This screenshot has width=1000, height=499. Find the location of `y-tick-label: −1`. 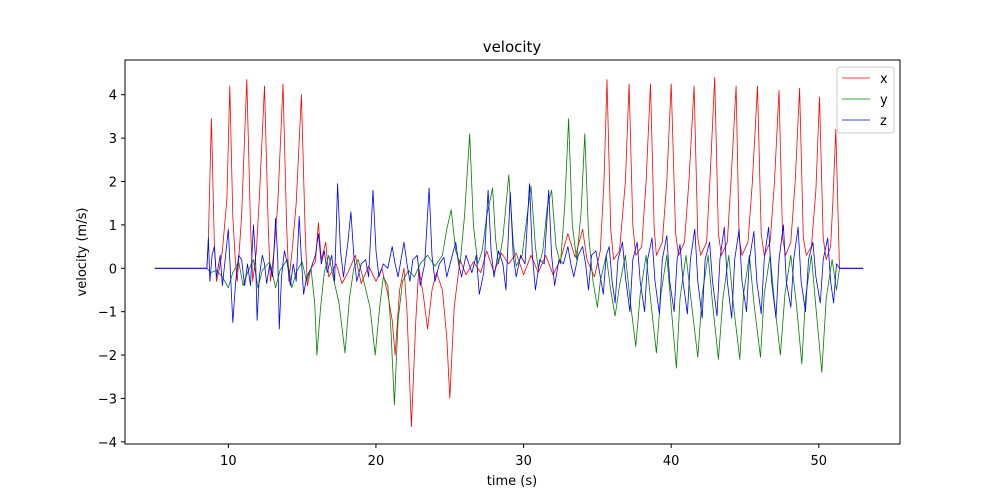

y-tick-label: −1 is located at coordinates (107, 313).